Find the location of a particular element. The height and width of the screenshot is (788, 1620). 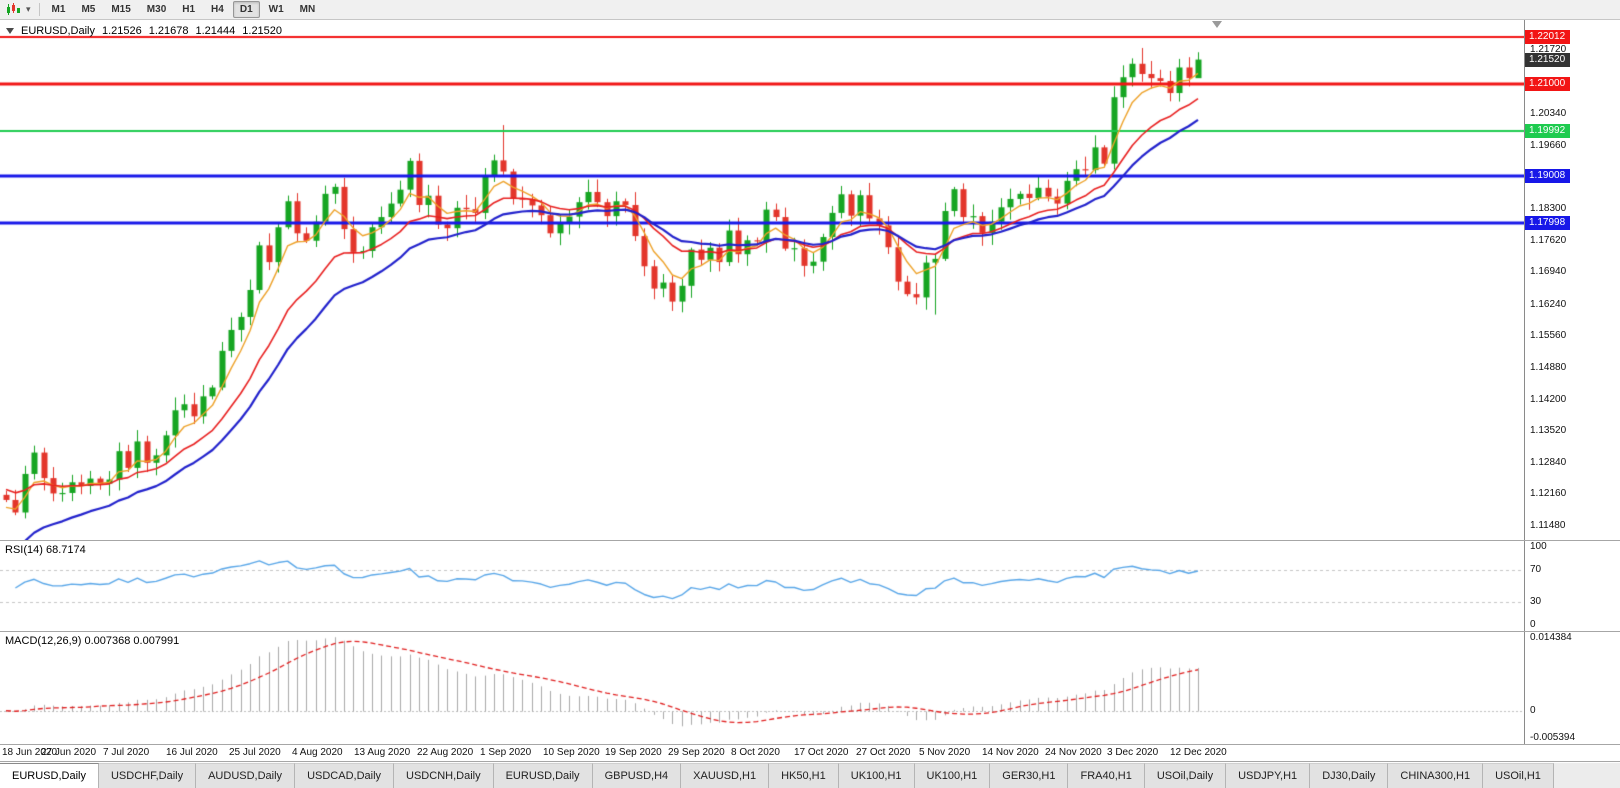

macd-canvas is located at coordinates (762, 688).